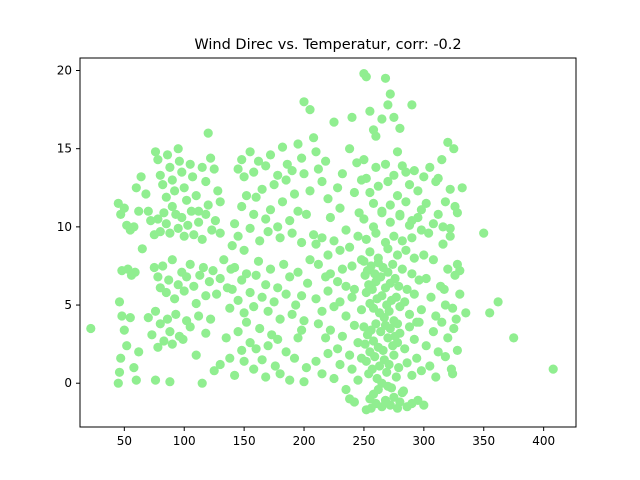 This screenshot has height=480, width=640. Describe the element at coordinates (184, 441) in the screenshot. I see `x-tick-label: 100` at that location.